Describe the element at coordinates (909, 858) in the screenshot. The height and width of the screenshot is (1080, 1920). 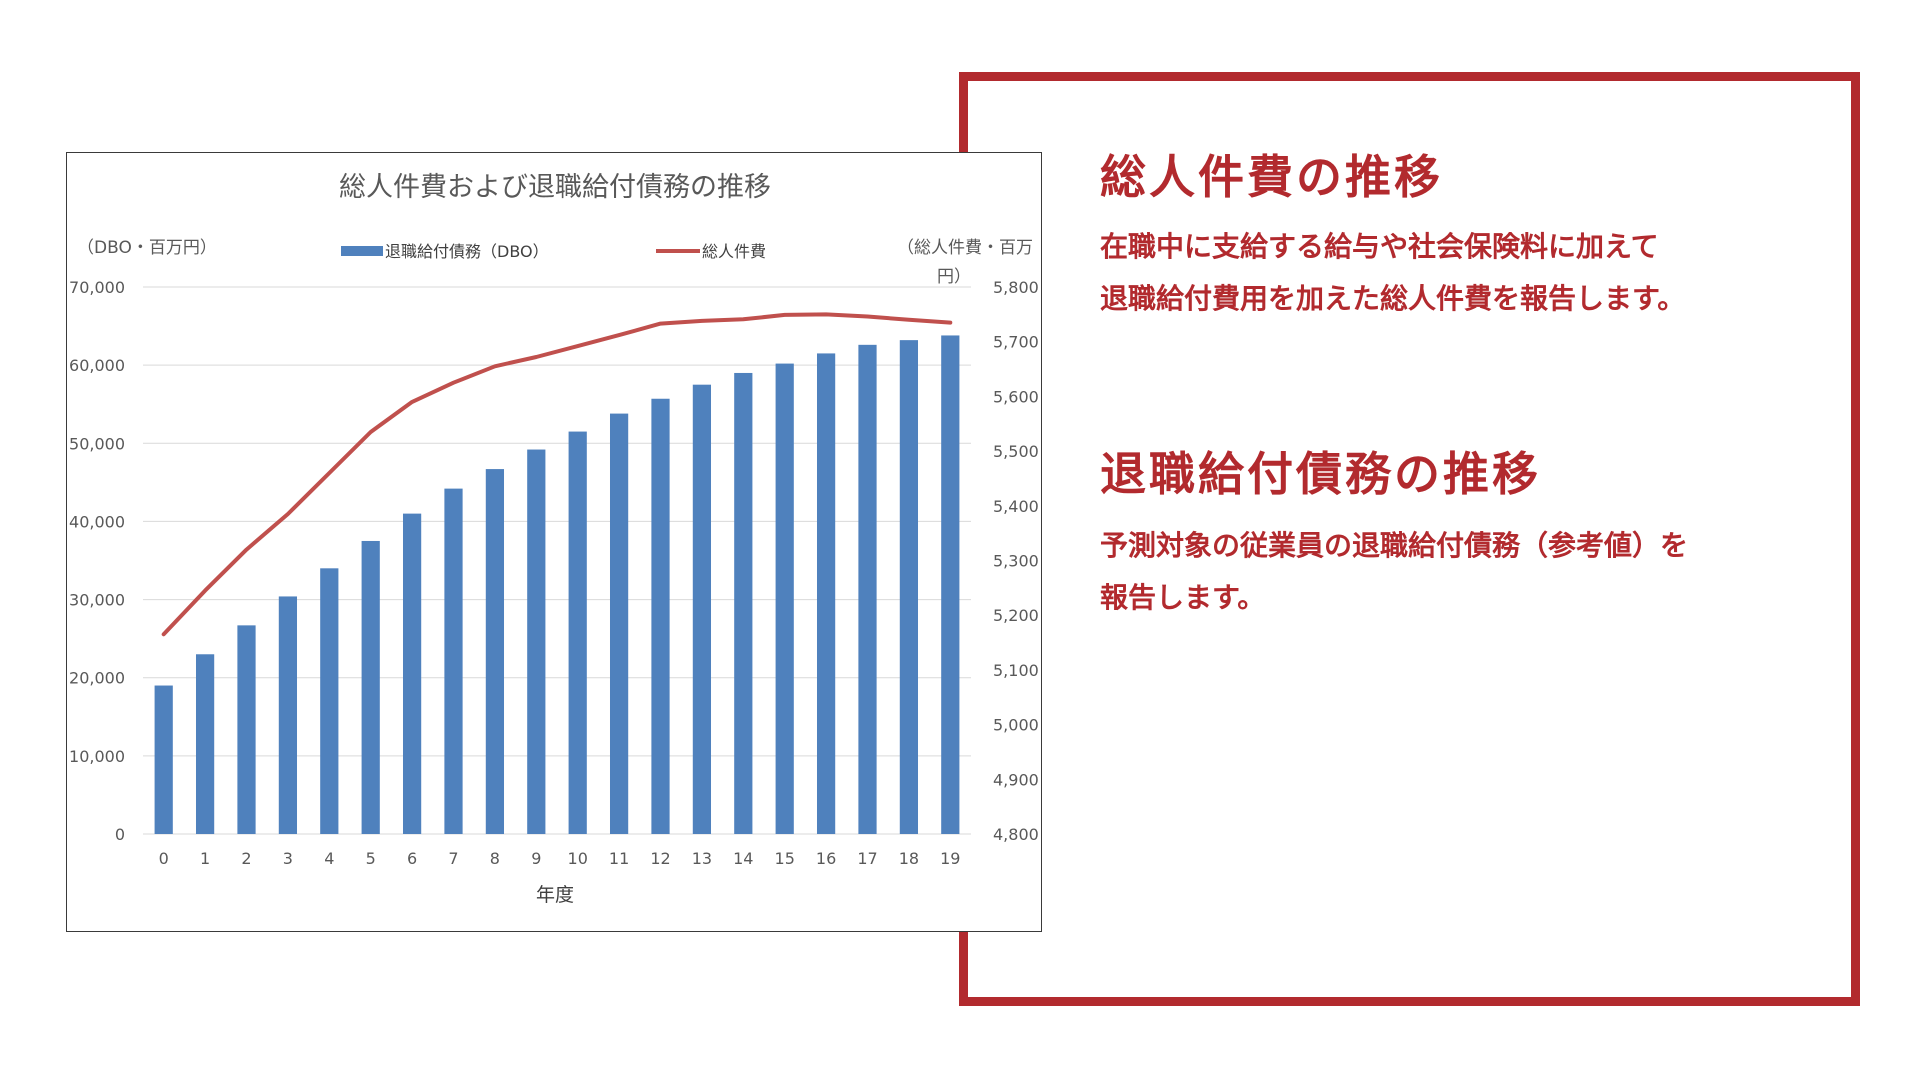
I see `x-tick-label: 18` at that location.